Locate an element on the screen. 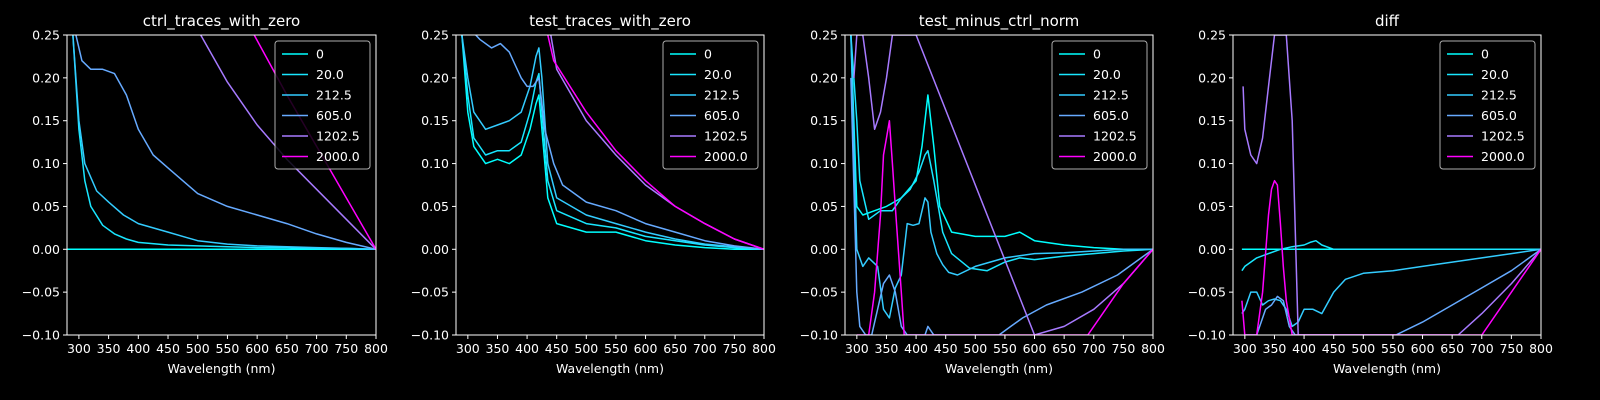  axis-frame is located at coordinates (610, 185).